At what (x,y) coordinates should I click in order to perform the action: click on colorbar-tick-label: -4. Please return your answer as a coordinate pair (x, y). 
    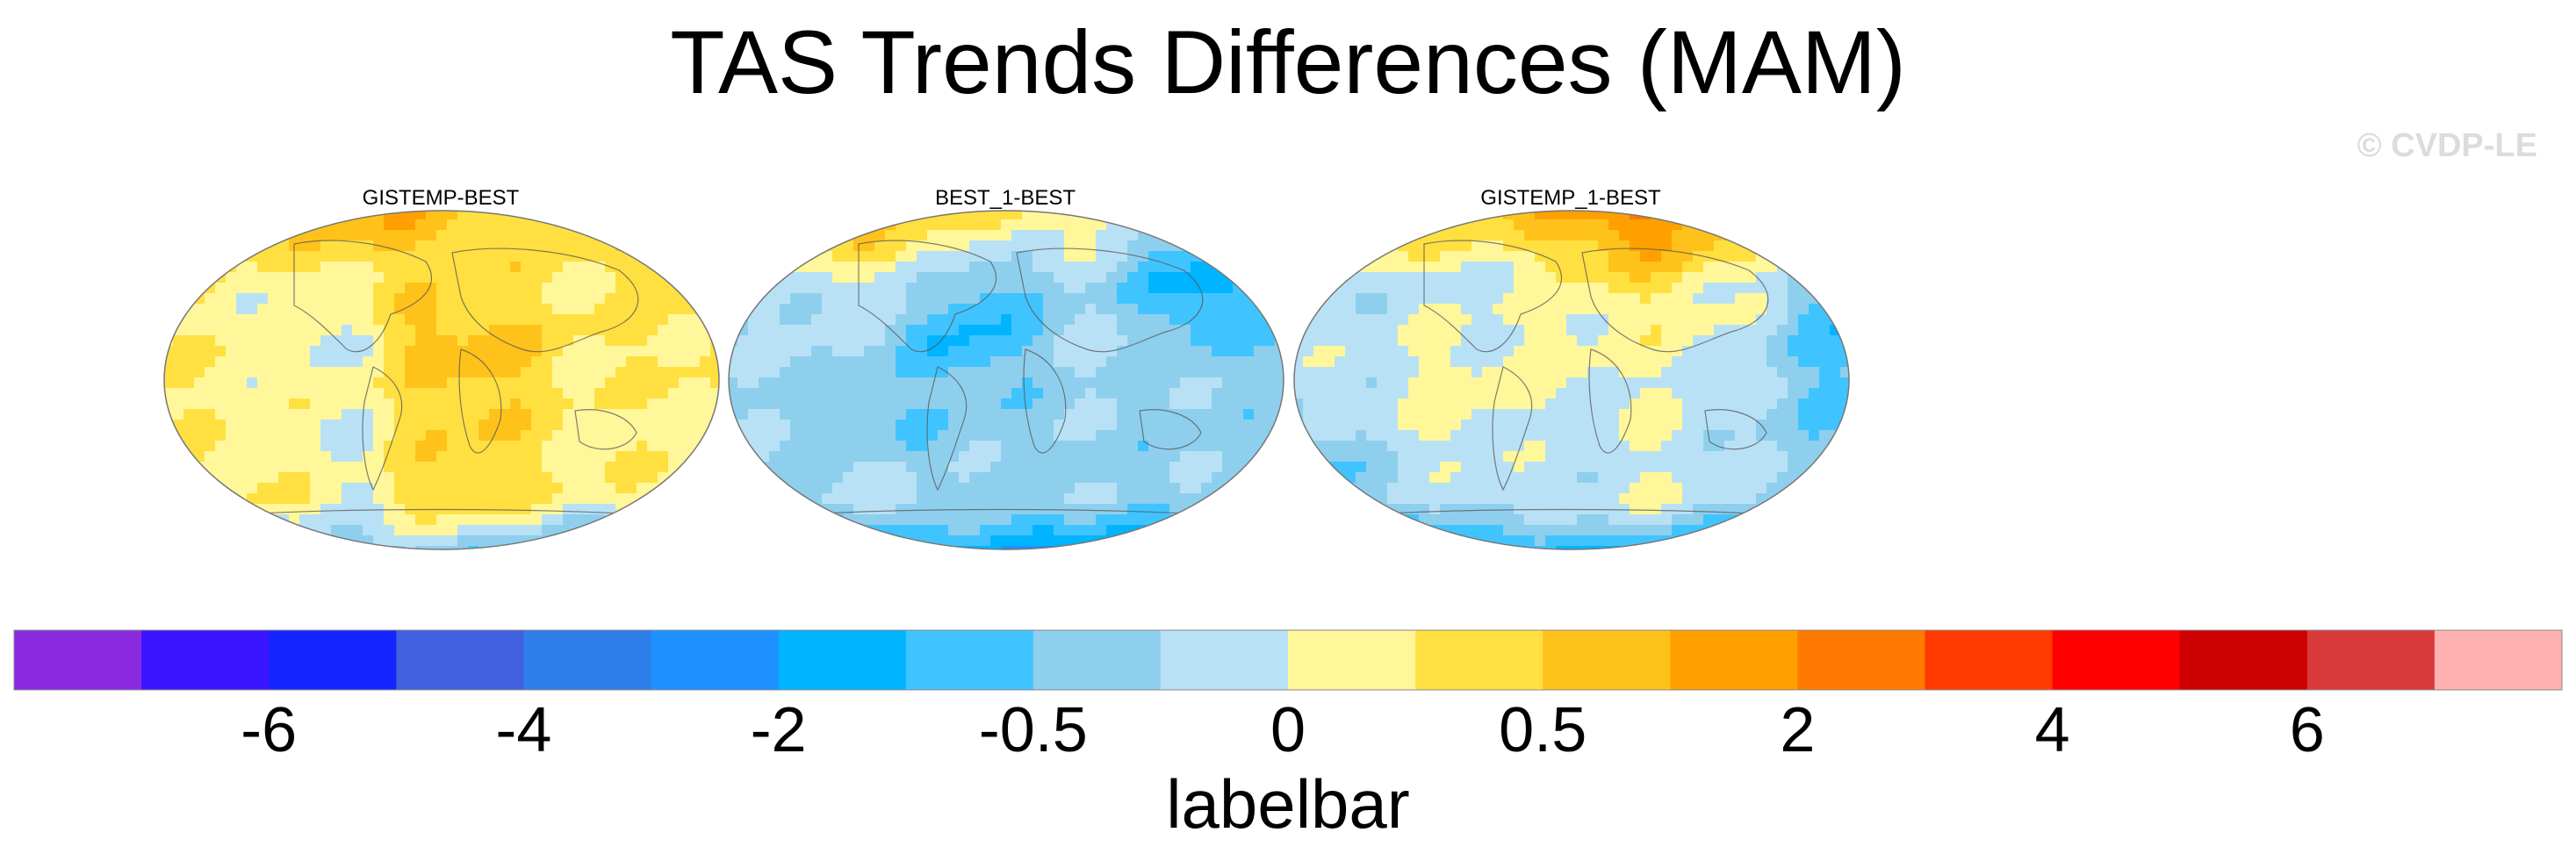
    Looking at the image, I should click on (523, 730).